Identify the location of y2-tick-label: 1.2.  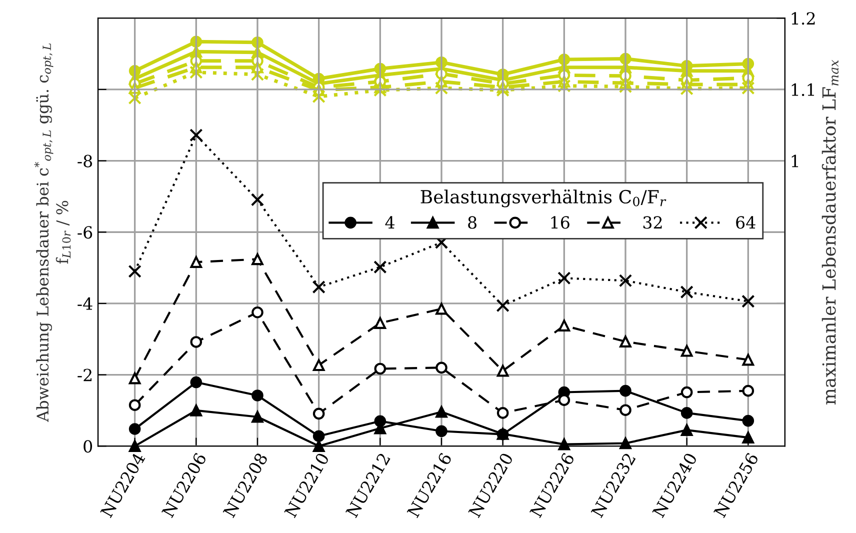
(803, 18).